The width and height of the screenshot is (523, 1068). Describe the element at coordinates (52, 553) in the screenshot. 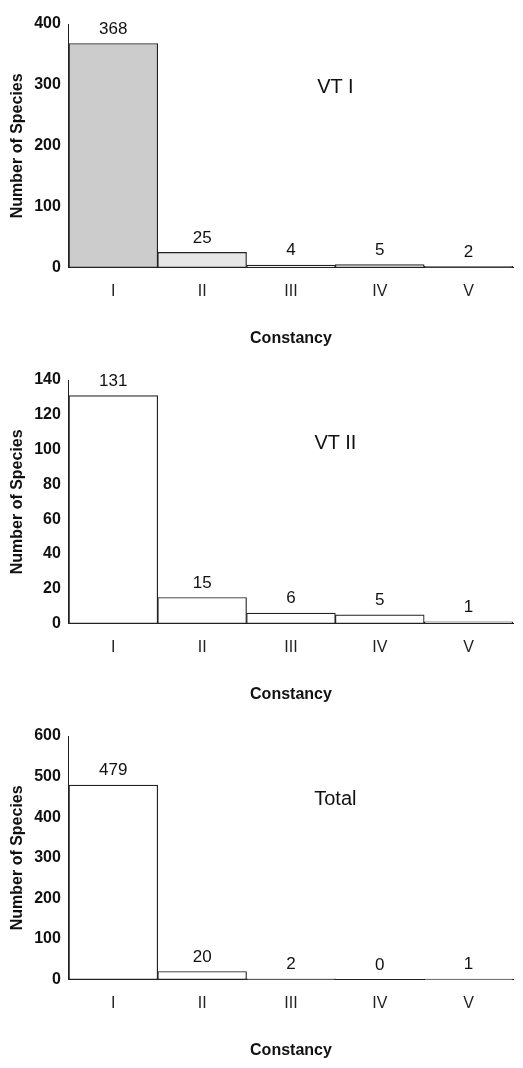

I see `y-tick-label: 40` at that location.